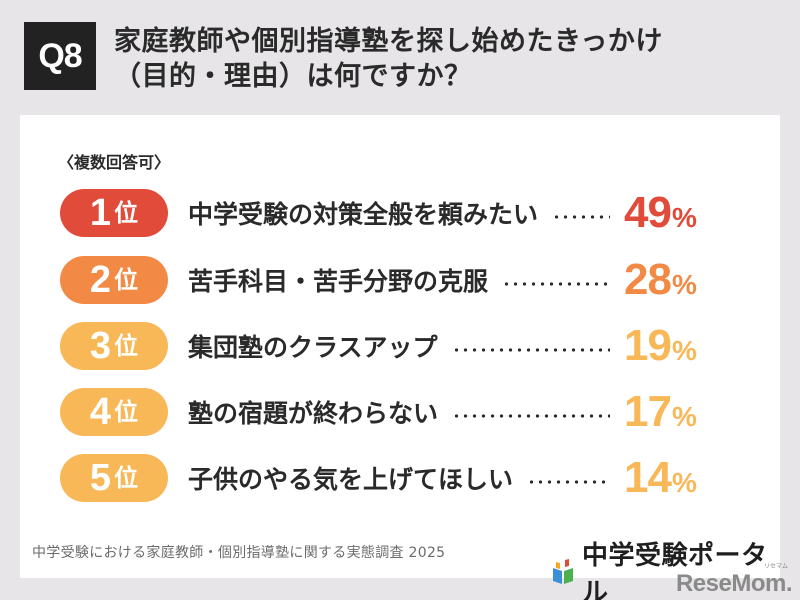 The width and height of the screenshot is (800, 600). I want to click on percentage-number: 14, so click(648, 477).